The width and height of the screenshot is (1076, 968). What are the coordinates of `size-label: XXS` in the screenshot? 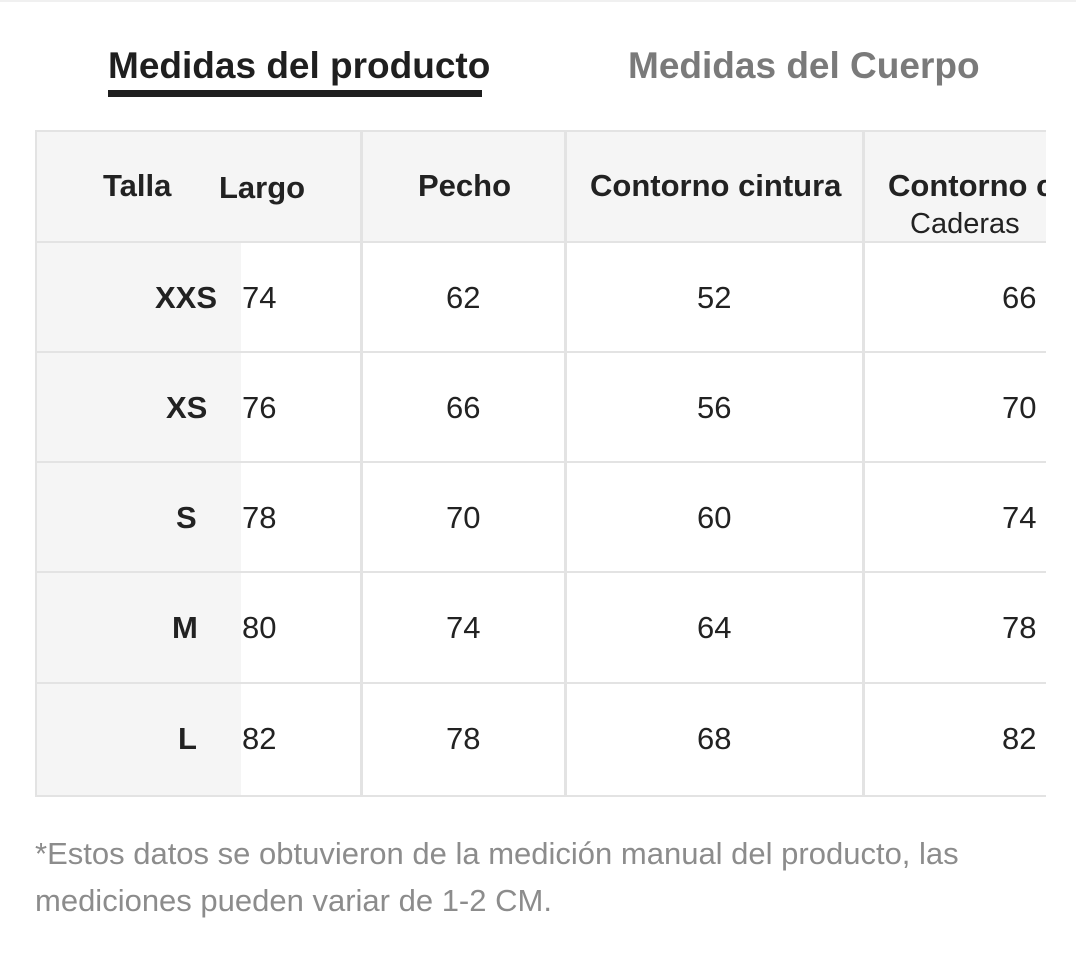 It's located at (186, 297).